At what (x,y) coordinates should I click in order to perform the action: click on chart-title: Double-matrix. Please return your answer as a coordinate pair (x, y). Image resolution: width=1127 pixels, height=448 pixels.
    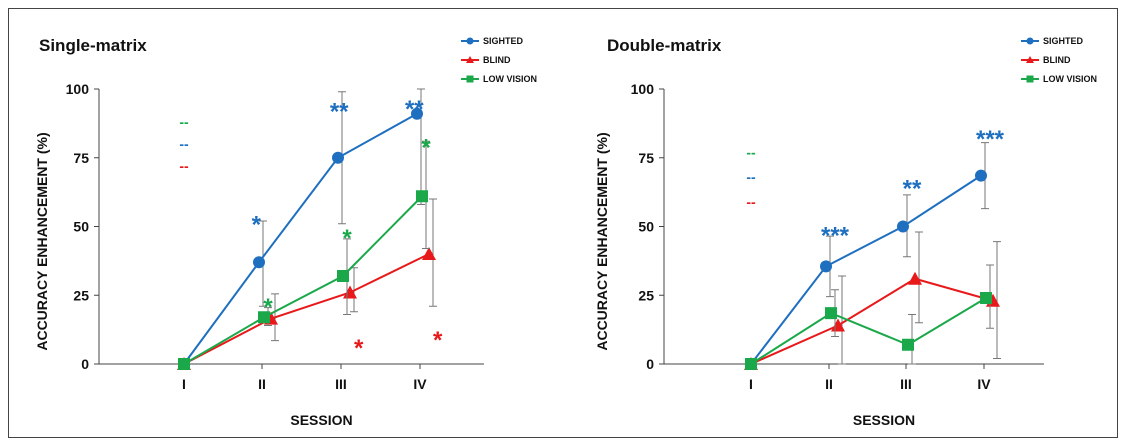
    Looking at the image, I should click on (664, 45).